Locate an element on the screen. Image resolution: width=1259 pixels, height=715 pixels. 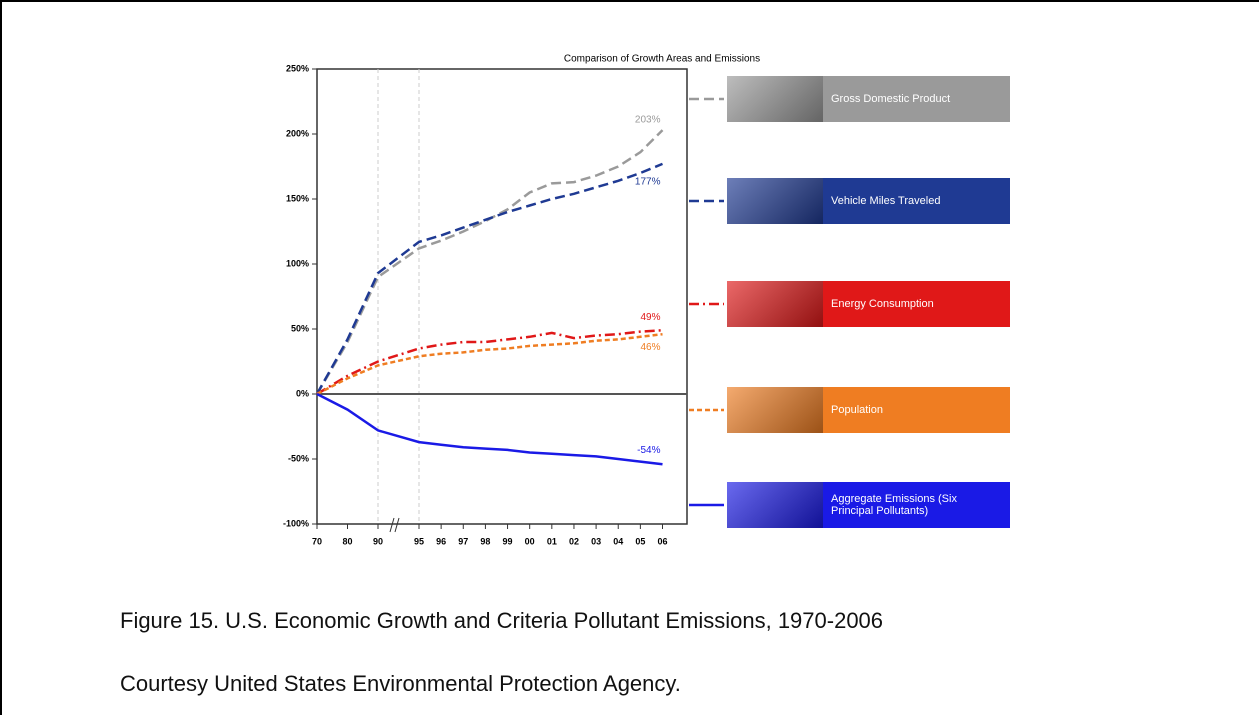
x-tick-label: 80 is located at coordinates (347, 541).